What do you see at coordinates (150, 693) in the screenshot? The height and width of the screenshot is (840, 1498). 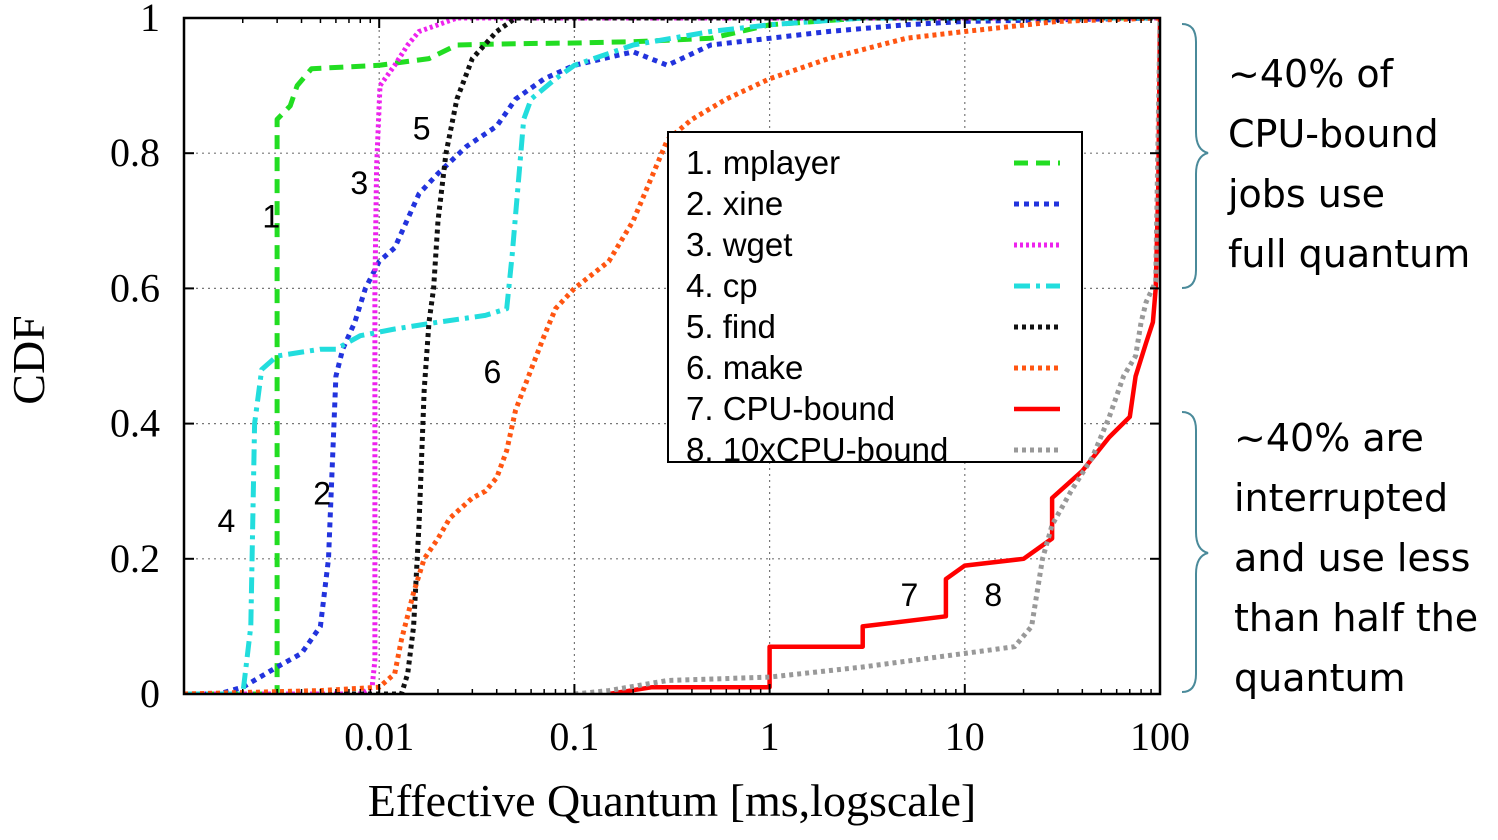 I see `y-tick-label: 0` at bounding box center [150, 693].